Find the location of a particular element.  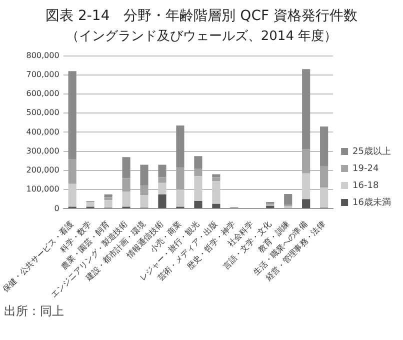

y-tick-label: 500,000 is located at coordinates (43, 113).